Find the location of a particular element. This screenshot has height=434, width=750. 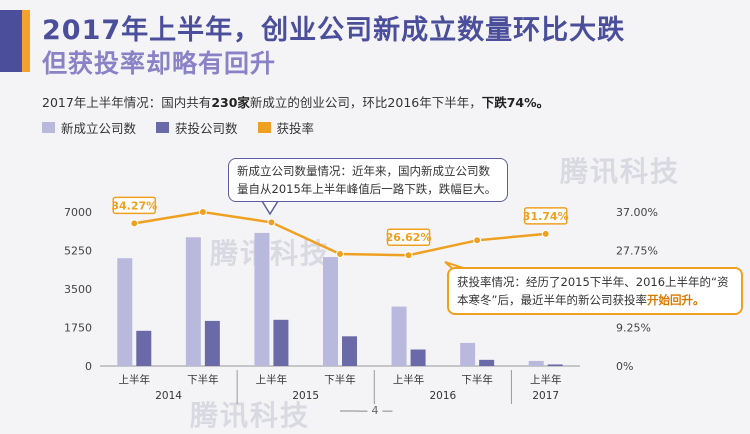

legend-item-rate: 获投率 is located at coordinates (286, 127).